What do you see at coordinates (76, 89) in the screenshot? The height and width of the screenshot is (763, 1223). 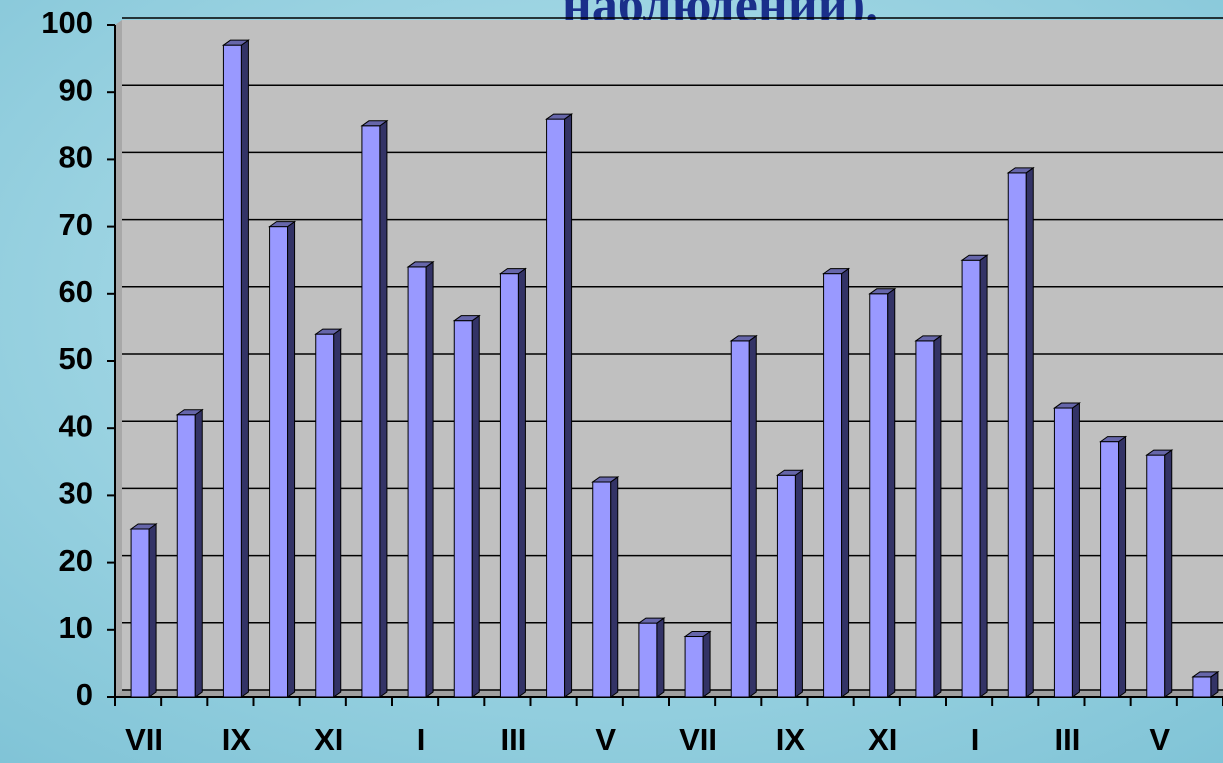 I see `y-tick-label: 90` at bounding box center [76, 89].